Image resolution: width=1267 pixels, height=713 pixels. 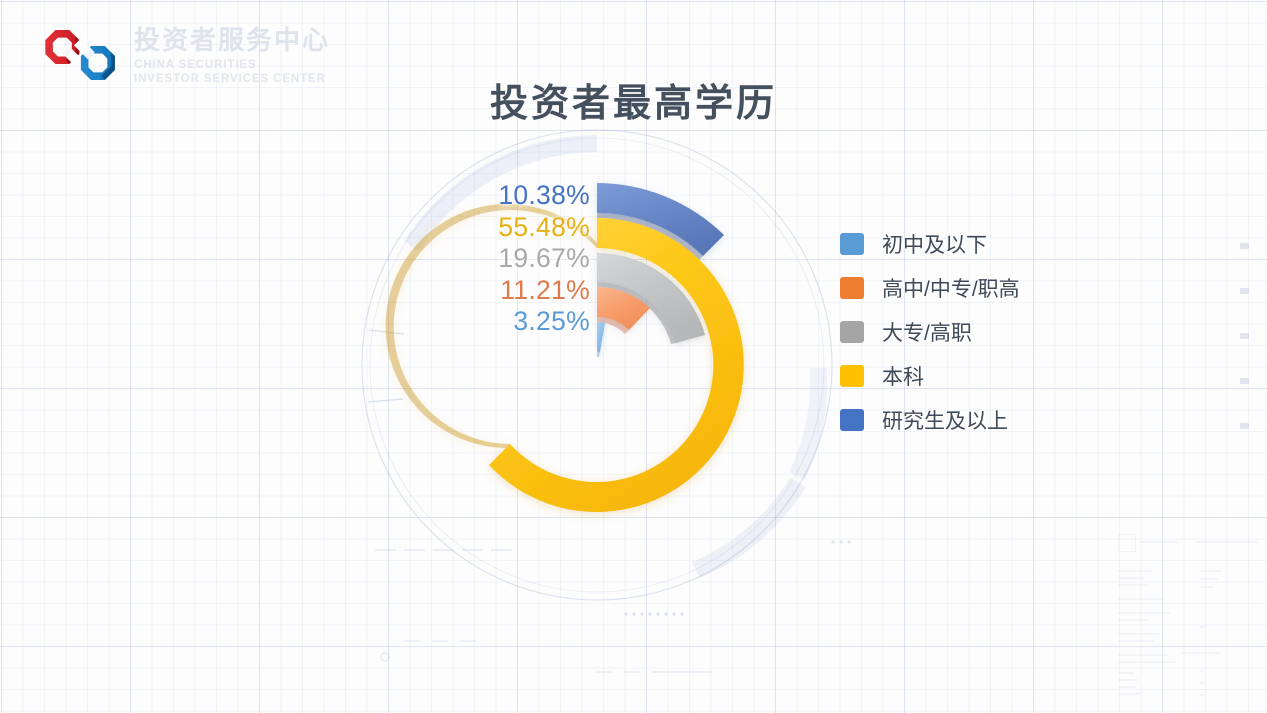 I want to click on legend-item-associate: 大专/高职, so click(x=924, y=332).